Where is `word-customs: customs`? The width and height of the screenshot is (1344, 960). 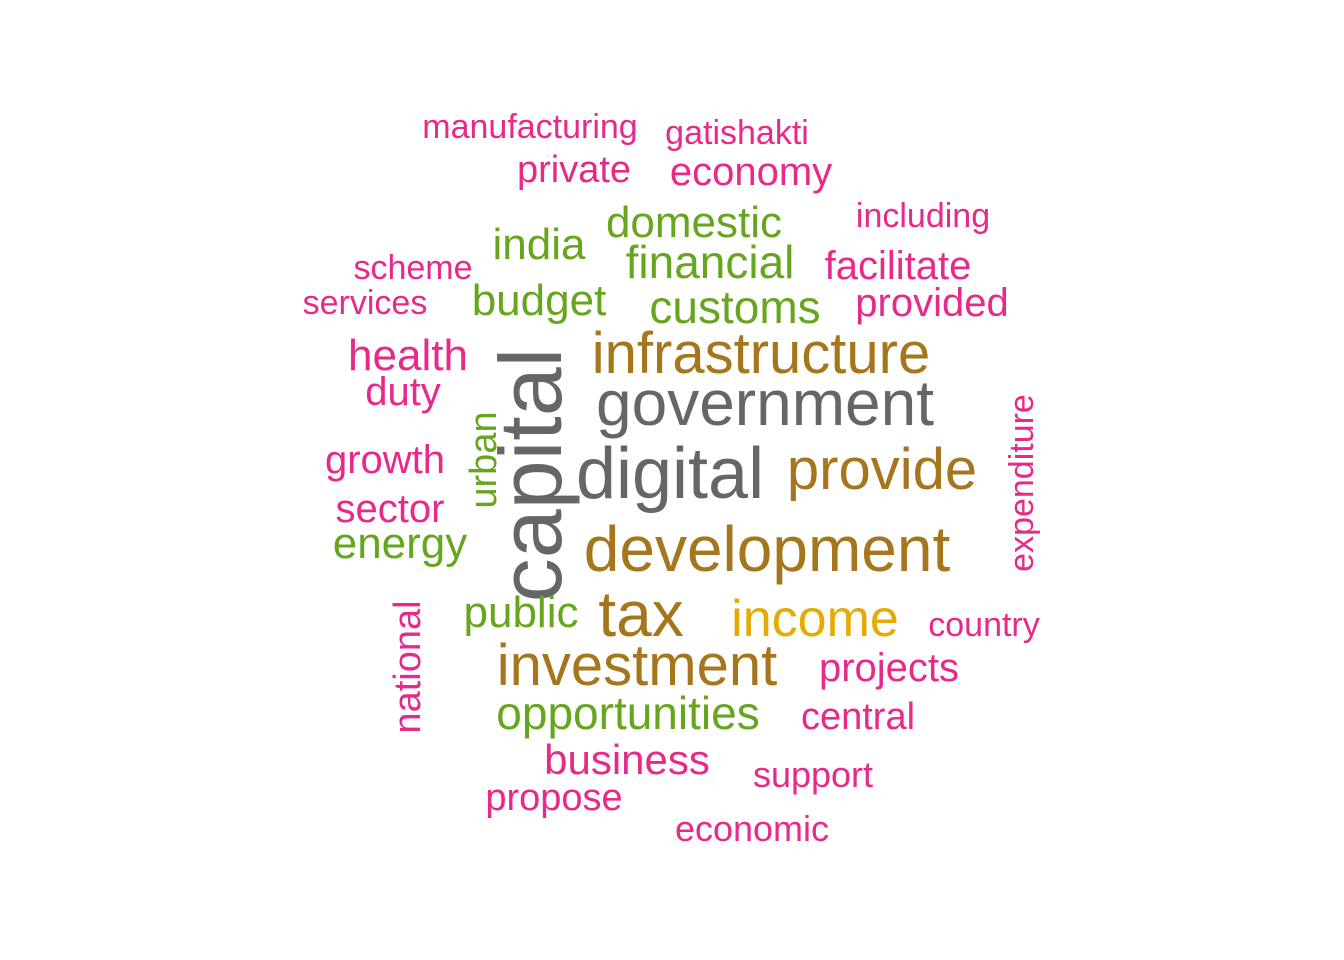 word-customs: customs is located at coordinates (735, 307).